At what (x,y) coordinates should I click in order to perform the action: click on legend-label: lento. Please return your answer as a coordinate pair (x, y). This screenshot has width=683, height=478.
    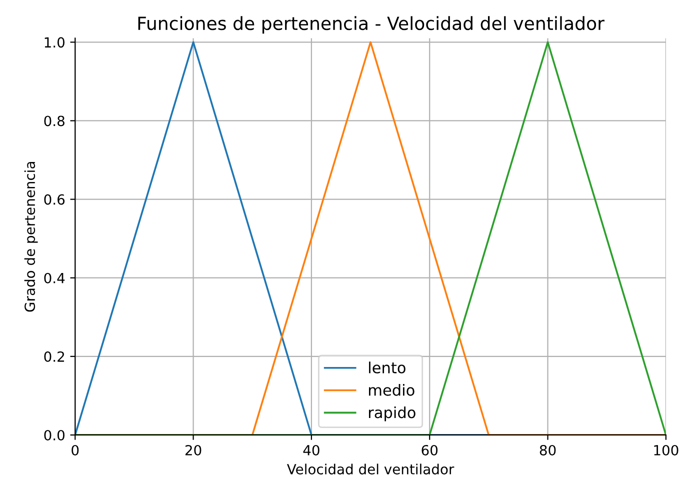
    Looking at the image, I should click on (387, 368).